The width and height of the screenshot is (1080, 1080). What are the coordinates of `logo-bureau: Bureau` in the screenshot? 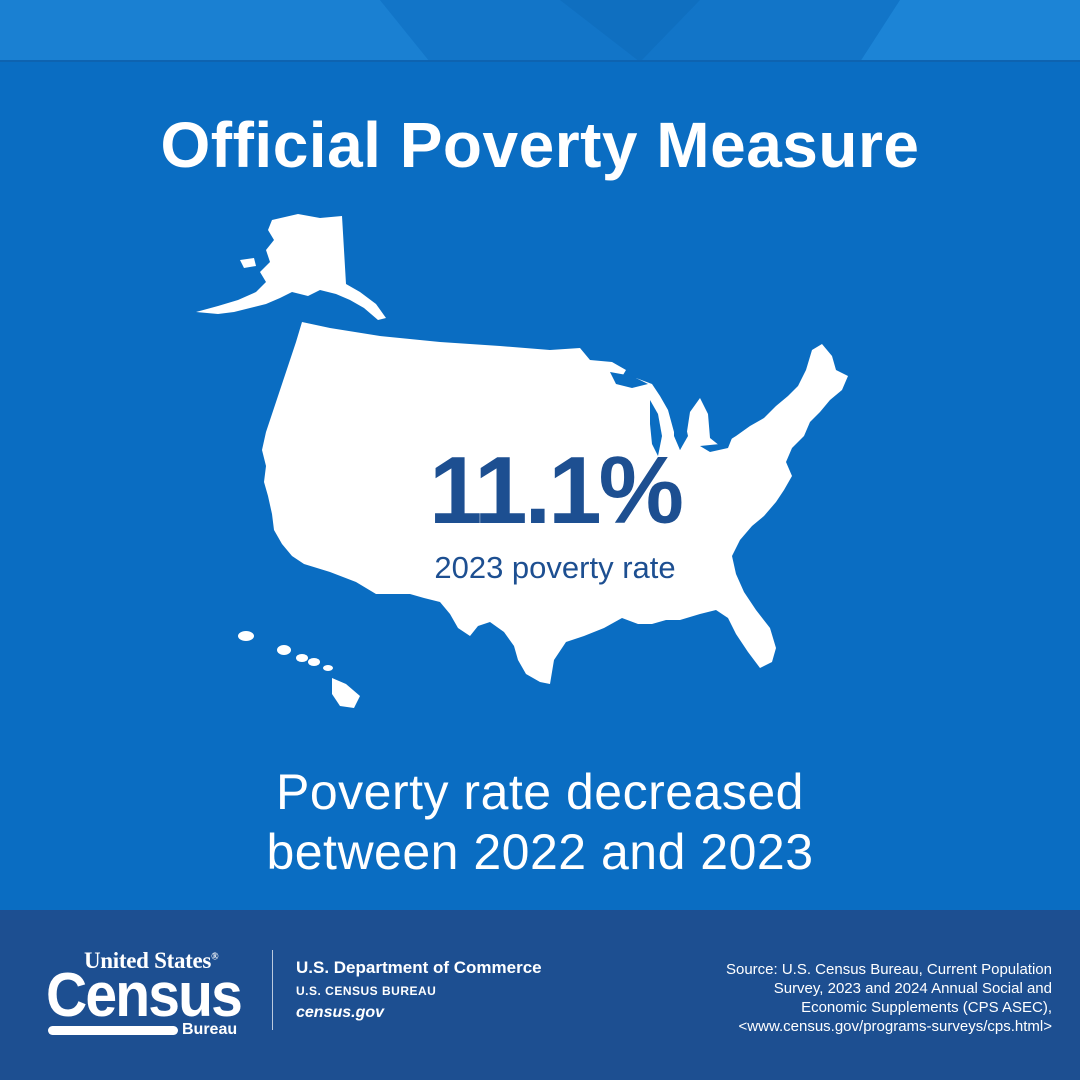 It's located at (210, 1029).